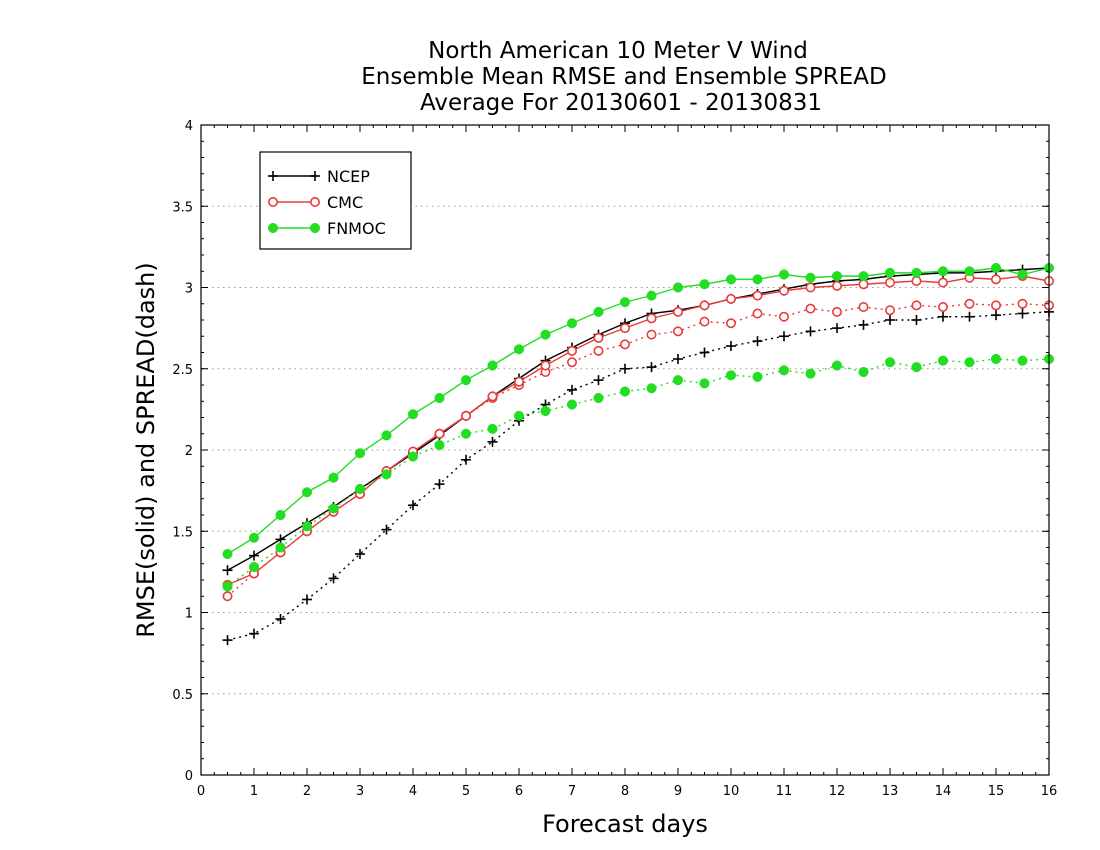 This screenshot has height=850, width=1100. I want to click on x-tick-label: 10, so click(731, 791).